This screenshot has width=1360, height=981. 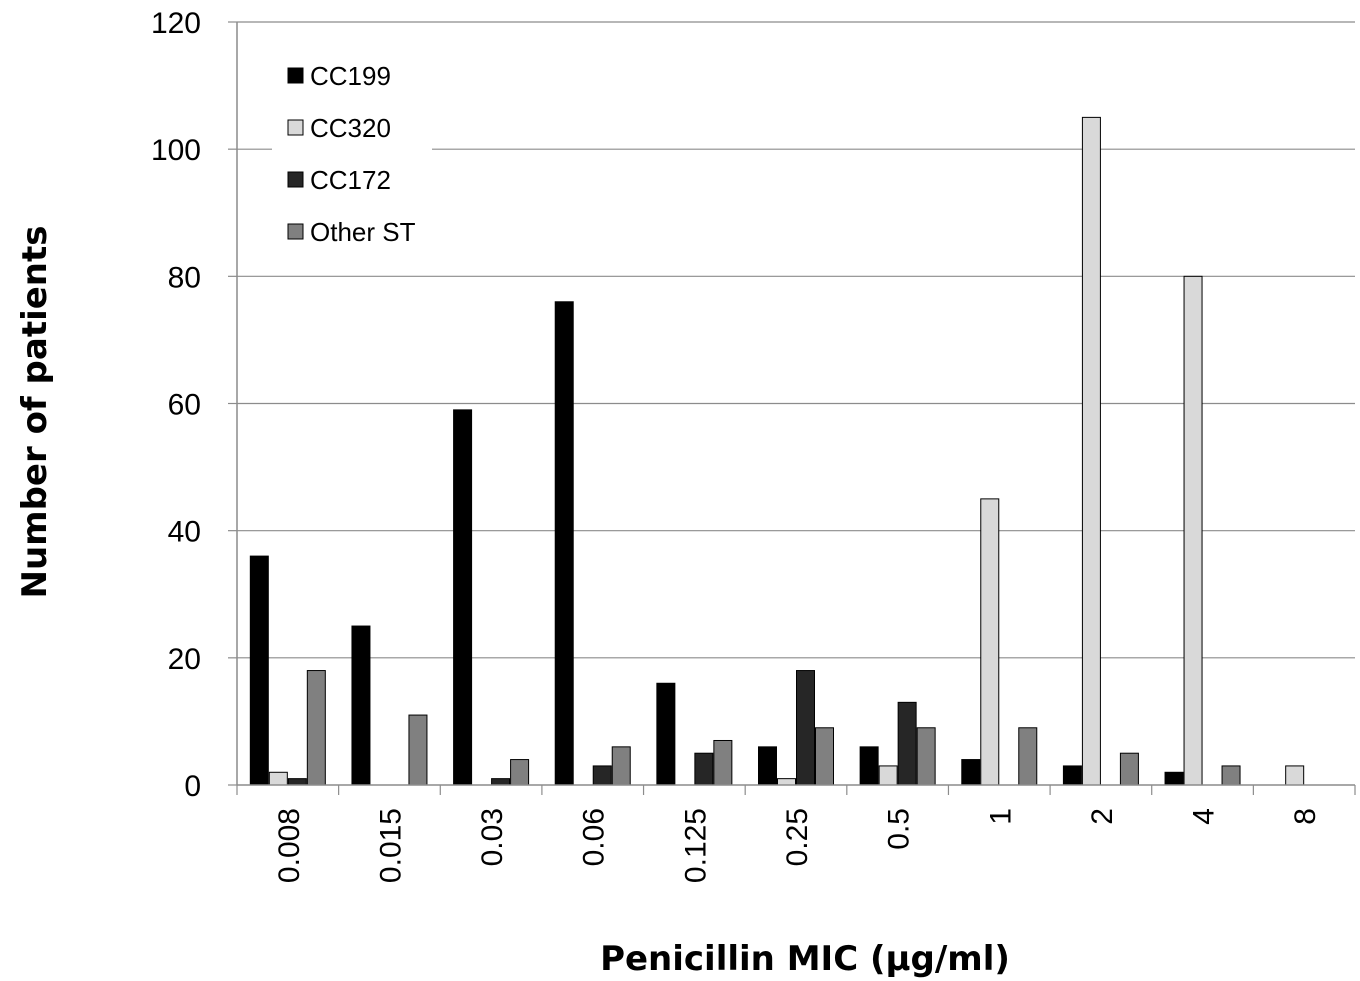 I want to click on y-tick-label: 40, so click(x=184, y=532).